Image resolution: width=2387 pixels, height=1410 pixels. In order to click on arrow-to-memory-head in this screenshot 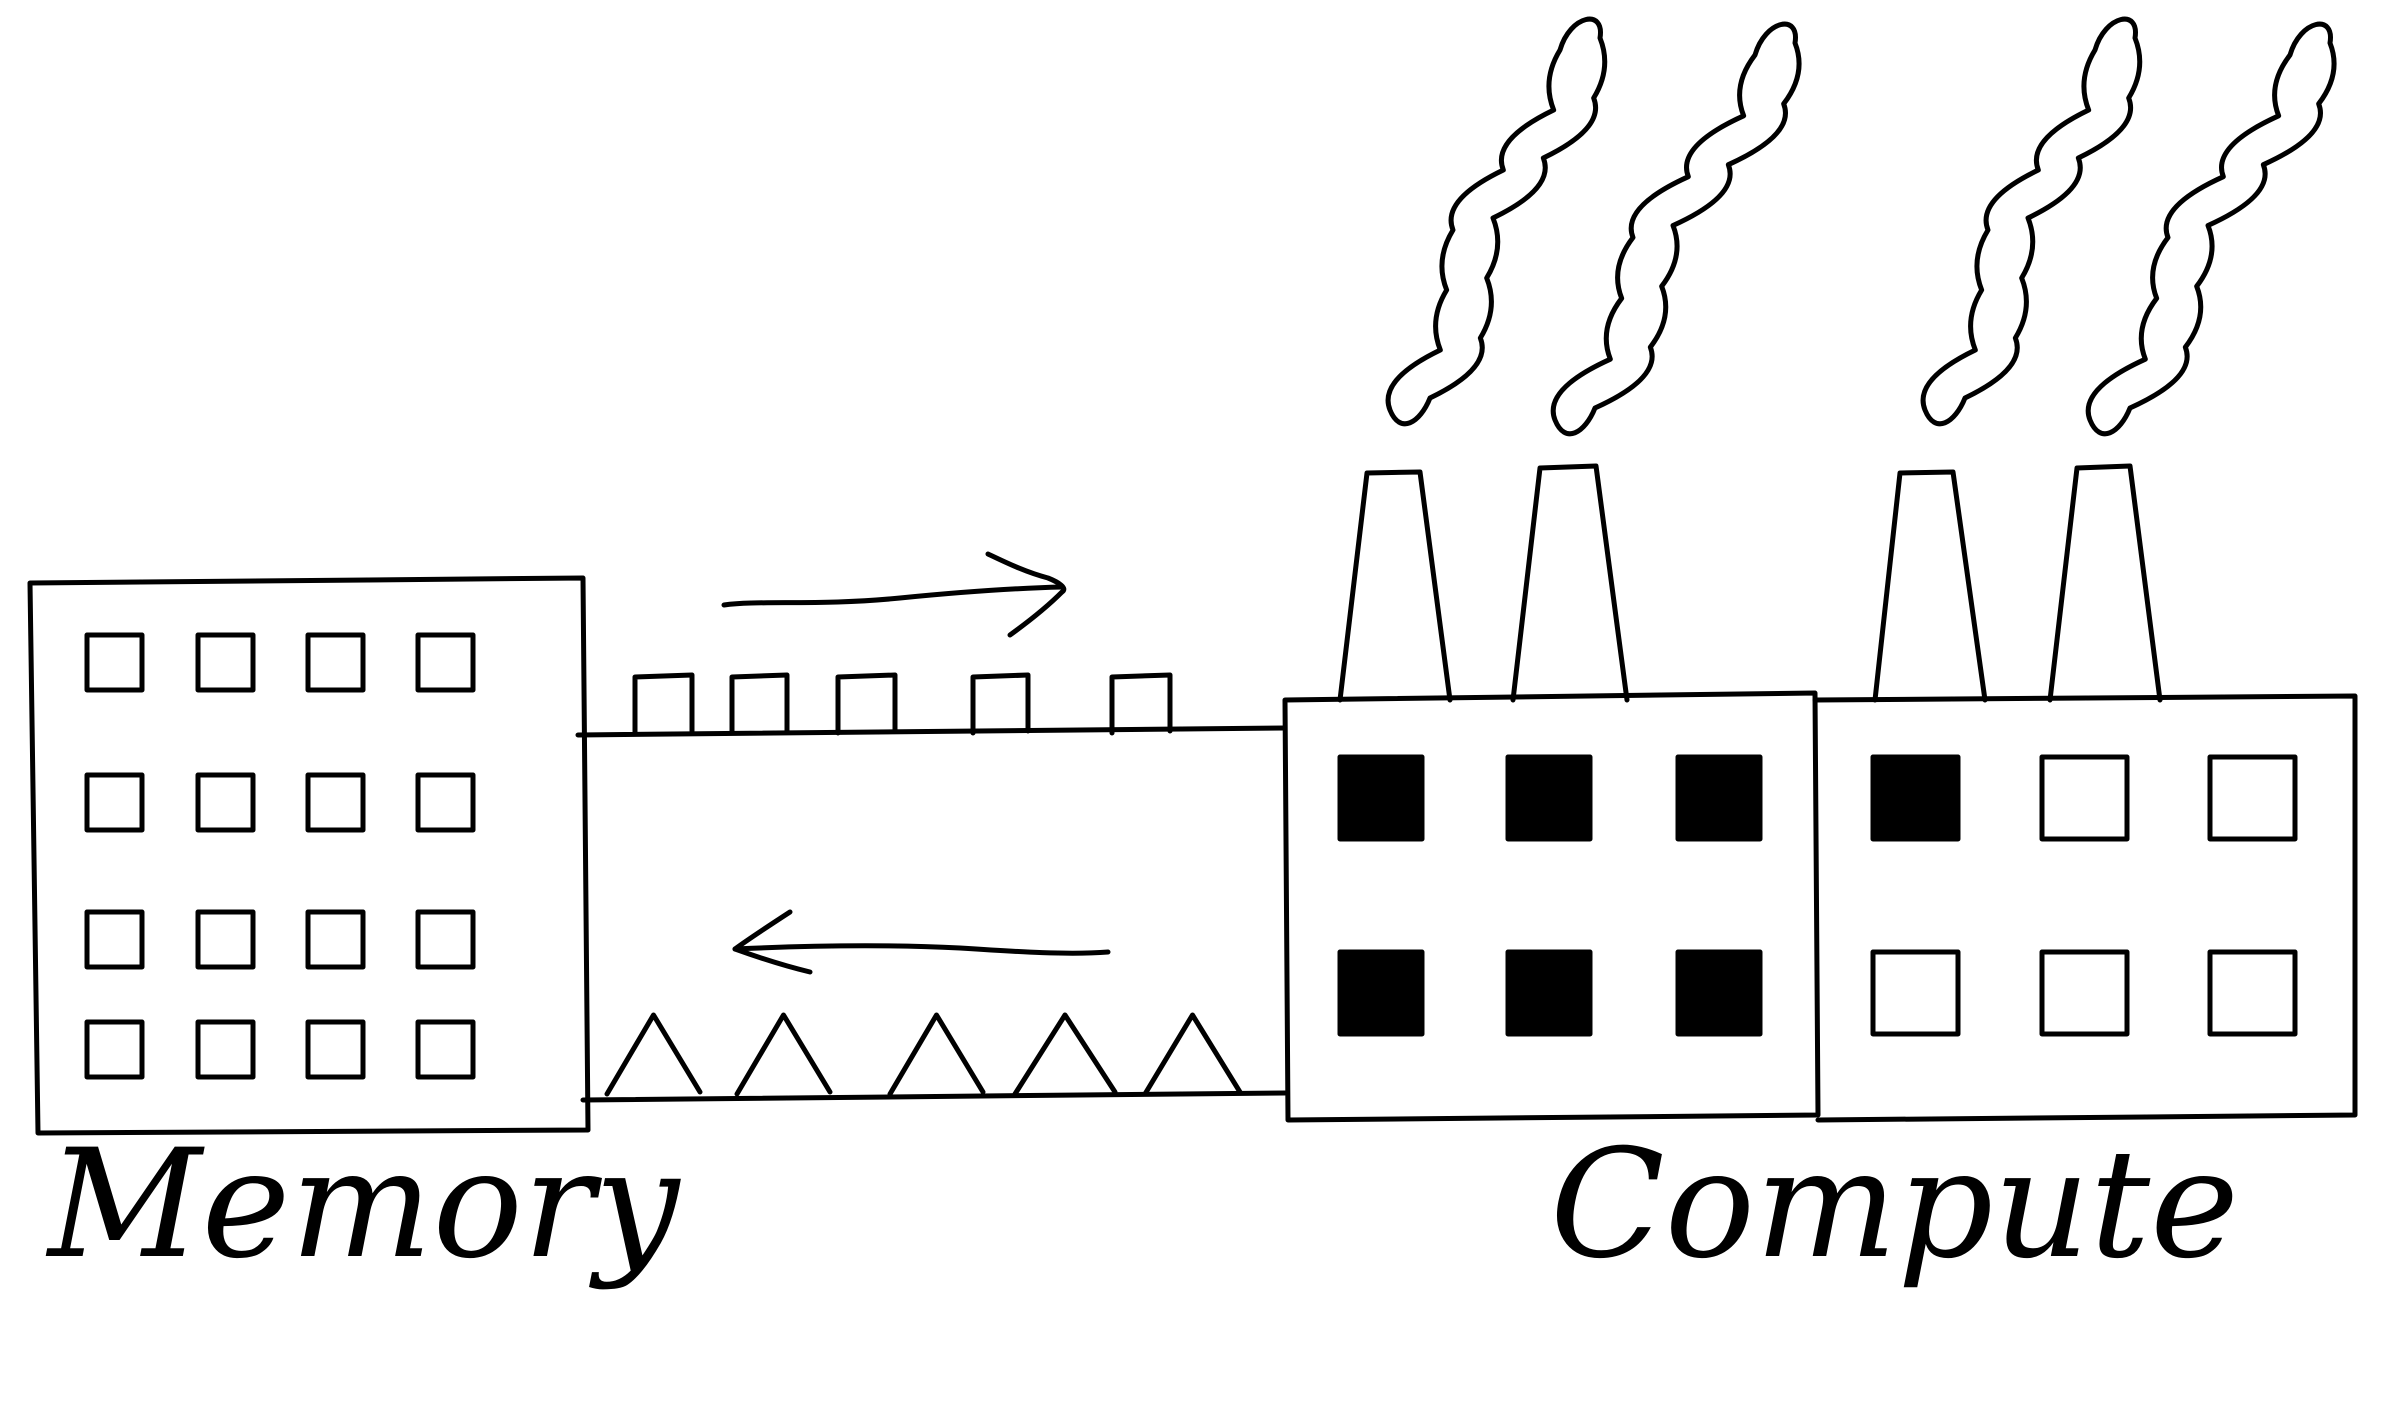, I will do `click(772, 942)`.